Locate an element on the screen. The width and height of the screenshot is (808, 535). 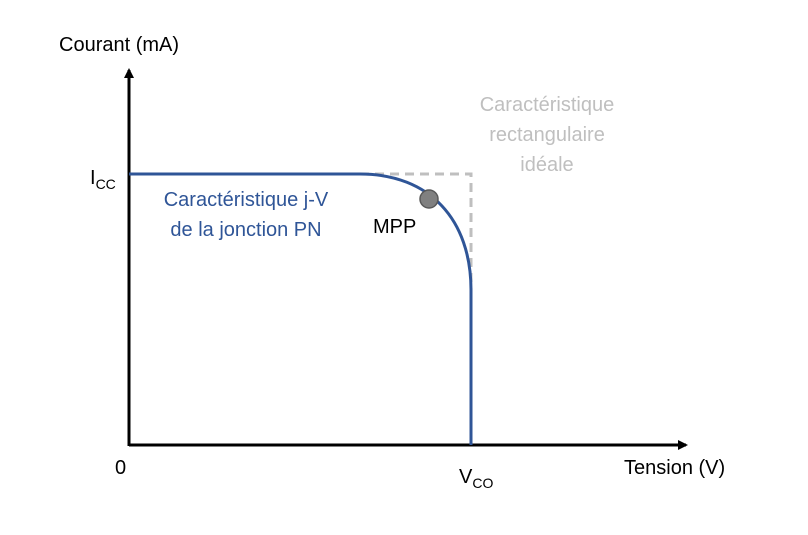
ideal-label-line2: rectangulaire is located at coordinates (547, 135).